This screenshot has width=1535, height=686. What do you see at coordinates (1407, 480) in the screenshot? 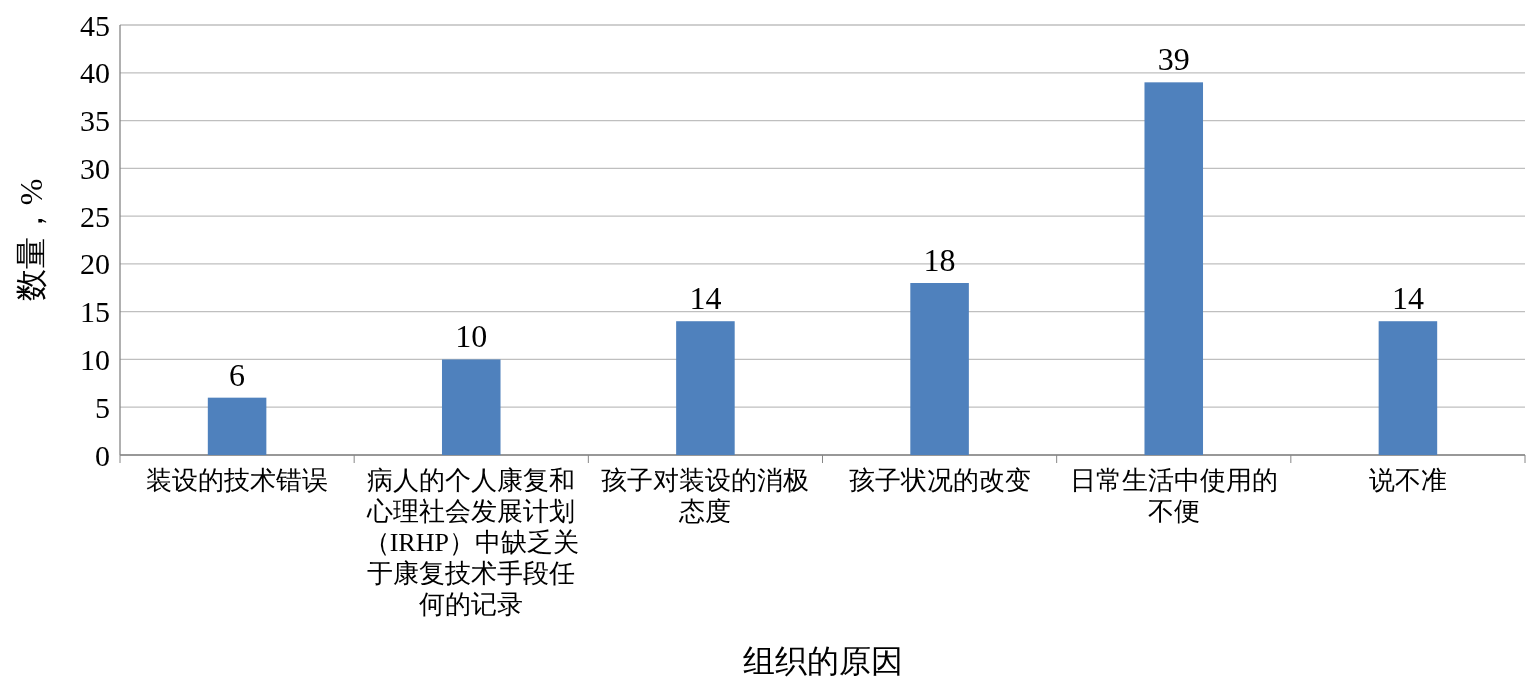
I see `x-tick-label: 说不准` at bounding box center [1407, 480].